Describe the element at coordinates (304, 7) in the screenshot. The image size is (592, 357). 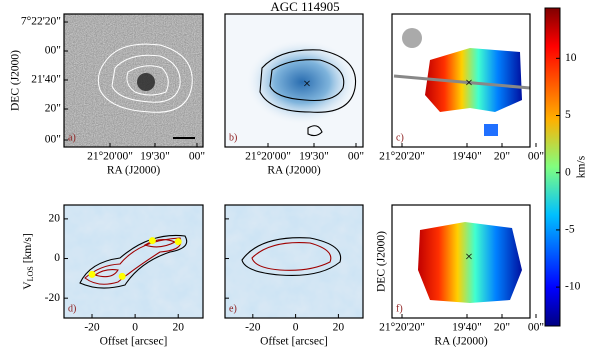
I see `title: AGC 114905` at that location.